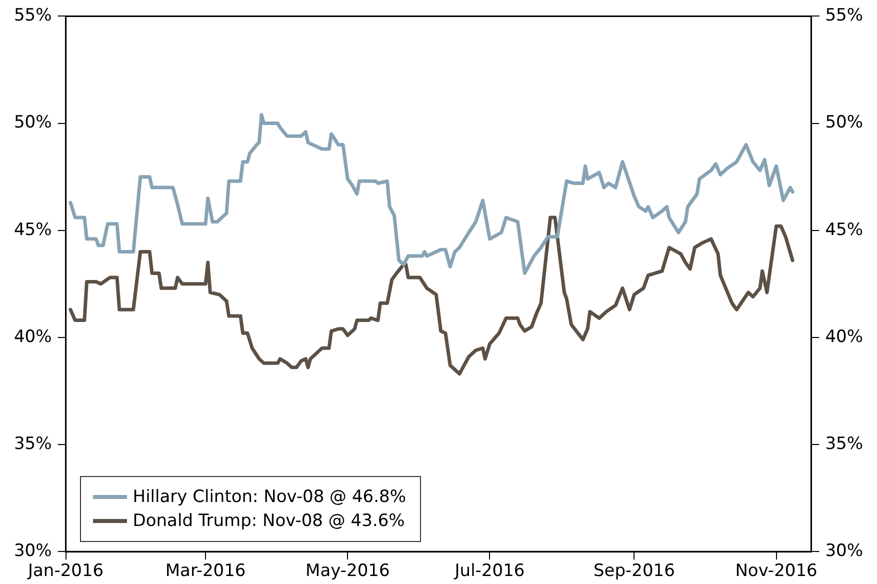 The width and height of the screenshot is (877, 584). Describe the element at coordinates (33, 551) in the screenshot. I see `y-tick-label: 30%` at that location.